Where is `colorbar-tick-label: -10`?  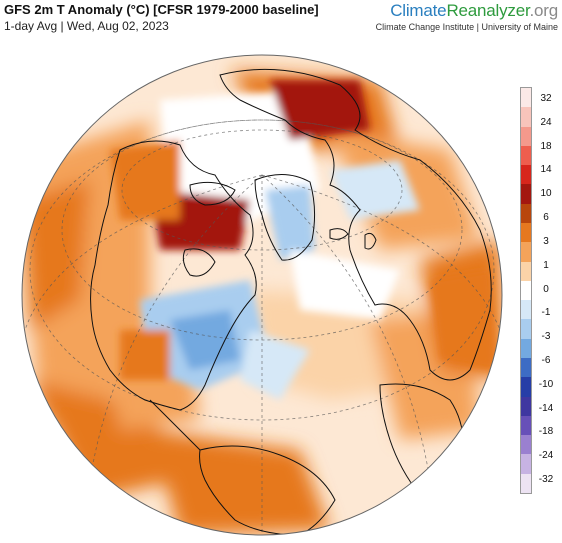
colorbar-tick-label: -10 is located at coordinates (546, 384).